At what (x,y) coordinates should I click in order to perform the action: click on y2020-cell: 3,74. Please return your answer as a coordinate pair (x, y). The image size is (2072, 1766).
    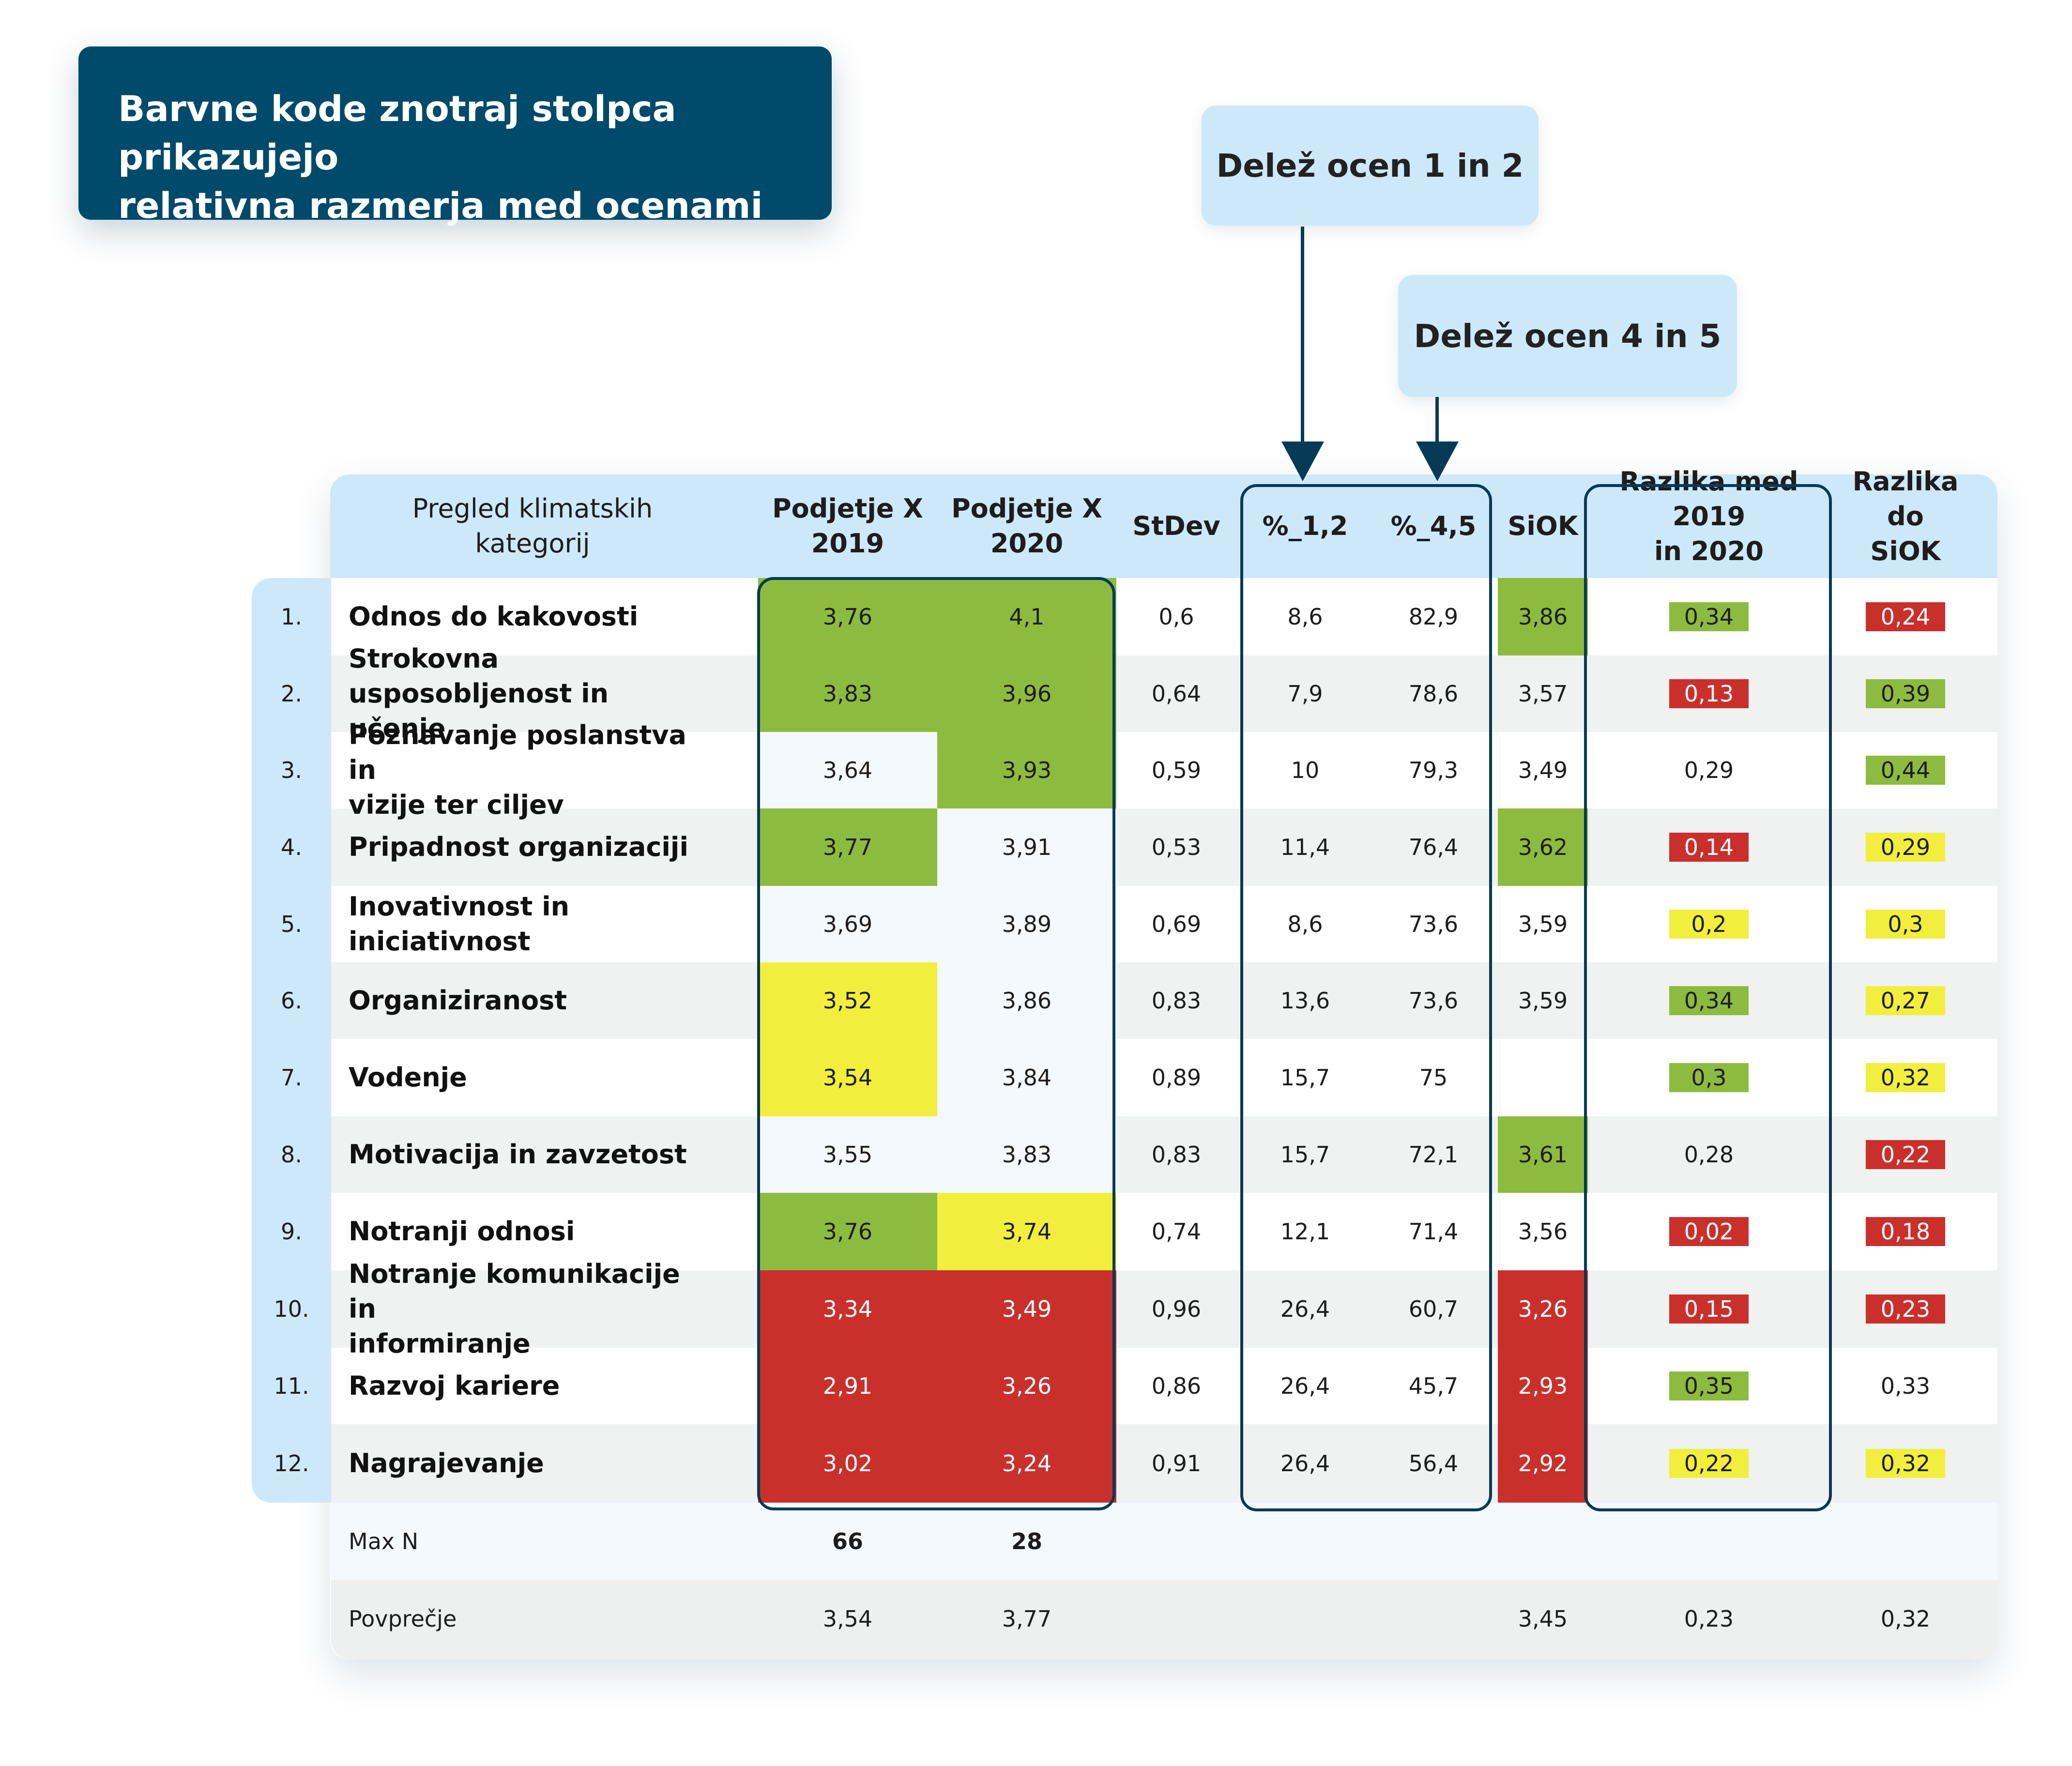
    Looking at the image, I should click on (1026, 1232).